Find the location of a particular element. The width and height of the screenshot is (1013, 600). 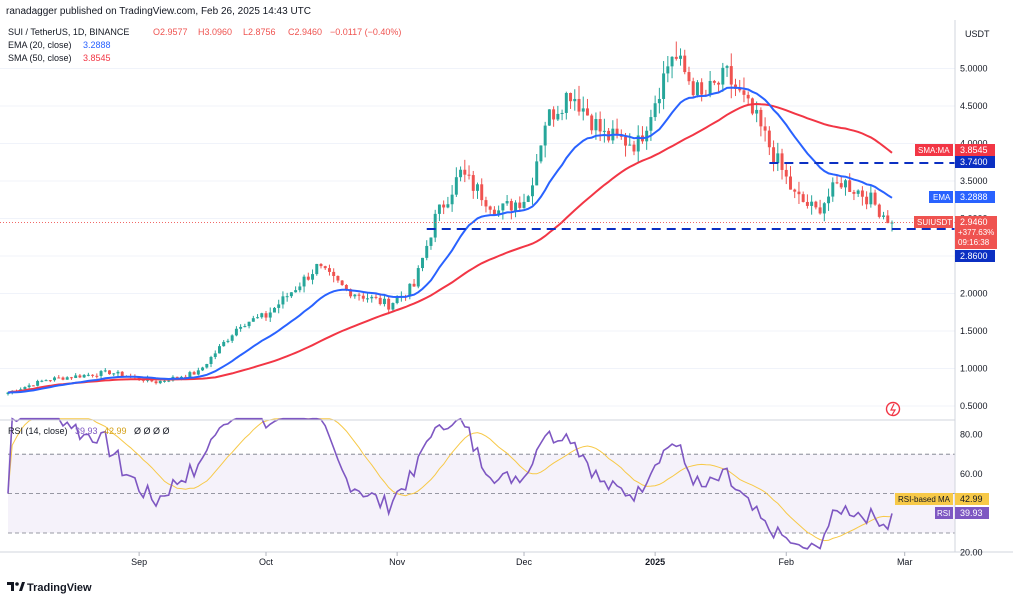

symbol-title: SUI / TetherUS, 1D, BINANCE is located at coordinates (68, 32).